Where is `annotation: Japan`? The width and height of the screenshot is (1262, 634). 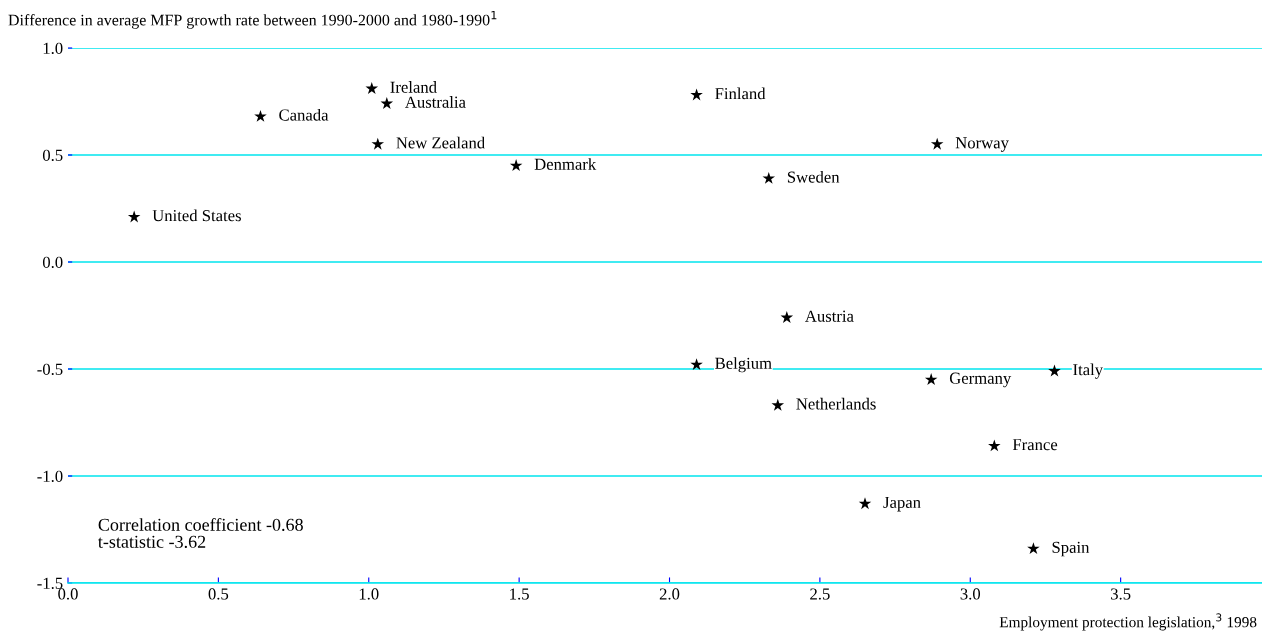
annotation: Japan is located at coordinates (902, 504).